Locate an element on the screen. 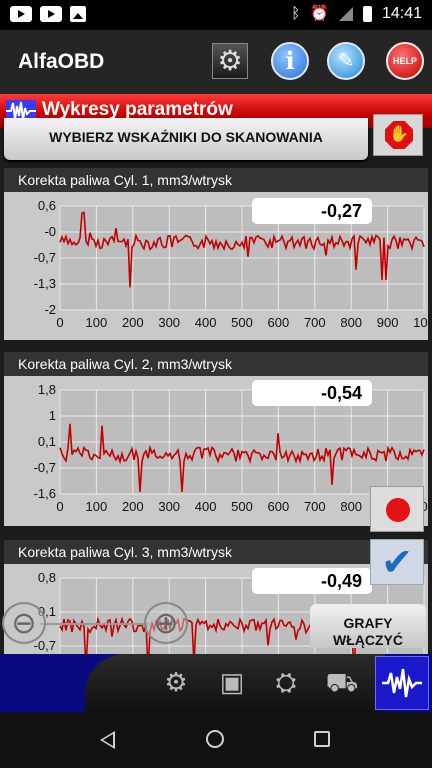 Image resolution: width=432 pixels, height=768 pixels. x-tick-label: 900 is located at coordinates (388, 322).